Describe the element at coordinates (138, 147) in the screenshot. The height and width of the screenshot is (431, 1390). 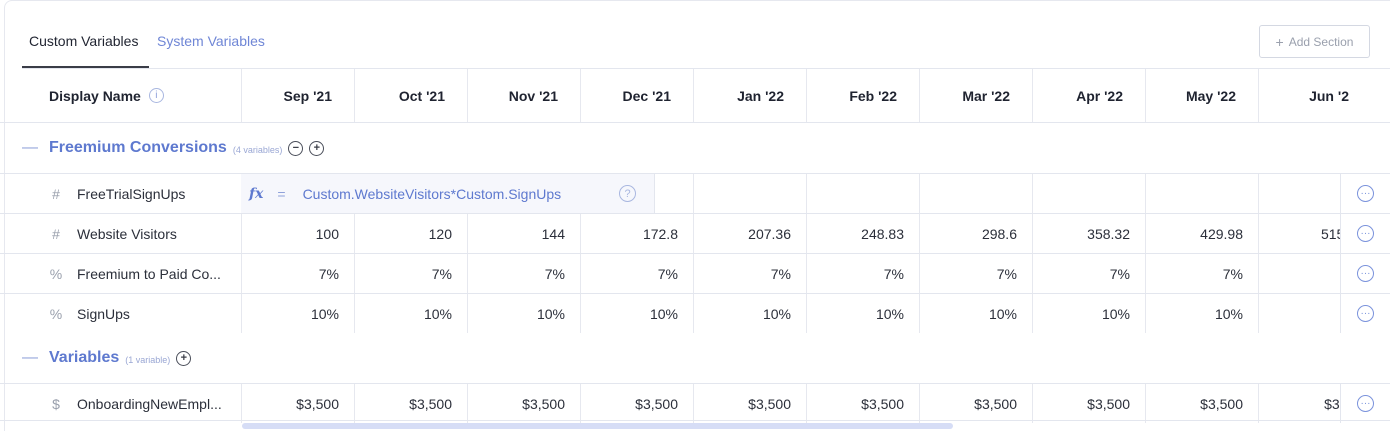
I see `section-name: Freemium Conversions` at that location.